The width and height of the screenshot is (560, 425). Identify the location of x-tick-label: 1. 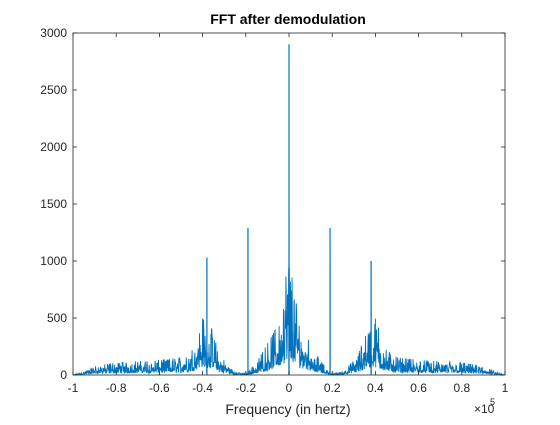
(505, 388).